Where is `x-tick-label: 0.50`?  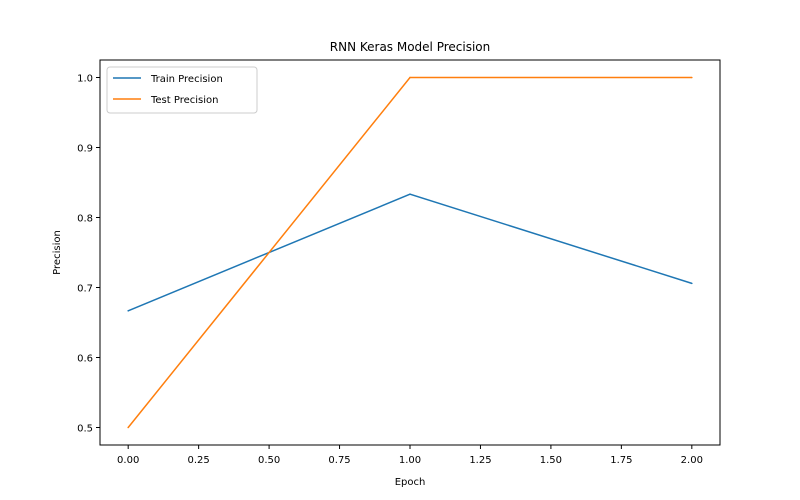
x-tick-label: 0.50 is located at coordinates (269, 460).